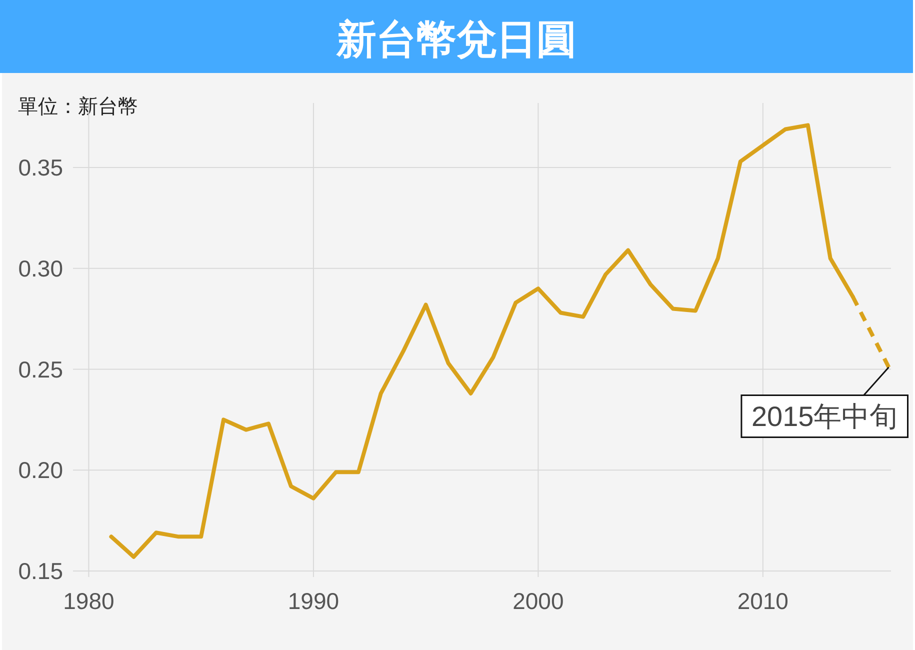 This screenshot has height=650, width=915. I want to click on x-tick-label: 1990, so click(314, 601).